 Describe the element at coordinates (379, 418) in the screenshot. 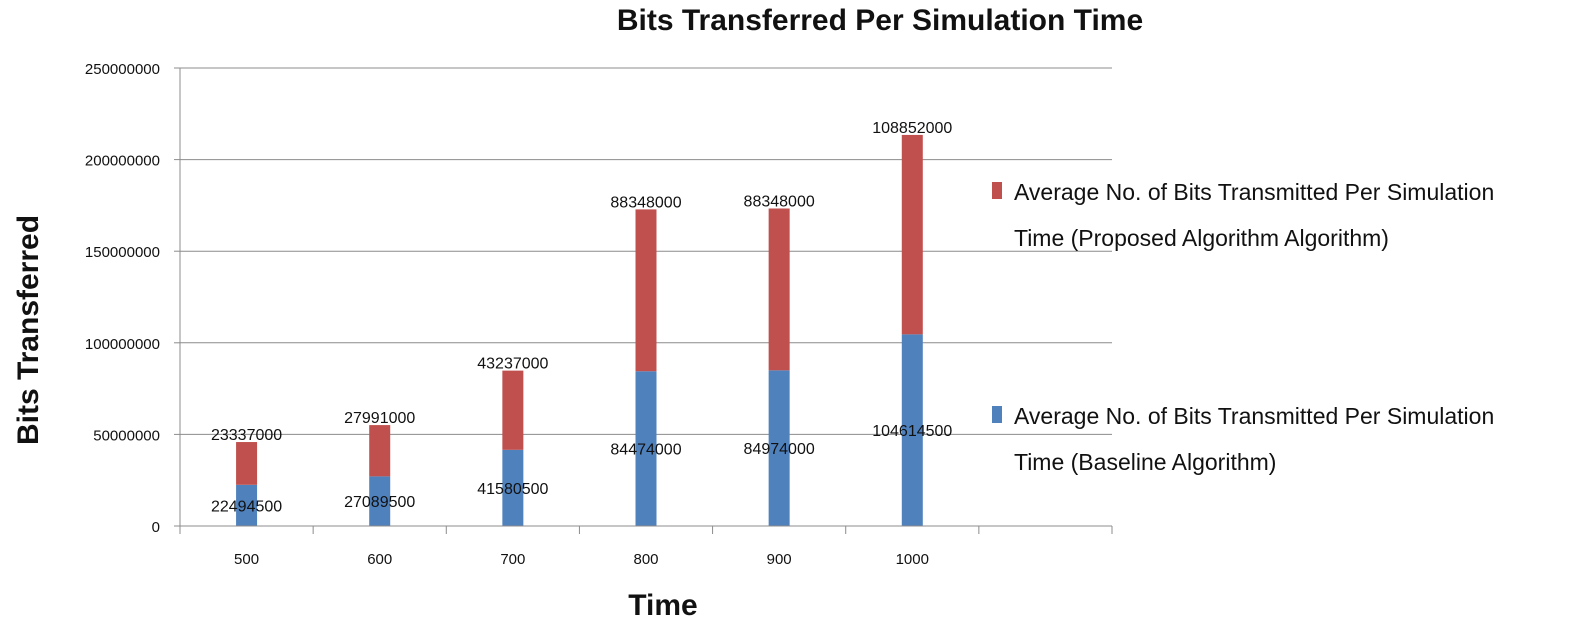

I see `data-label-proposed: 27991000` at that location.